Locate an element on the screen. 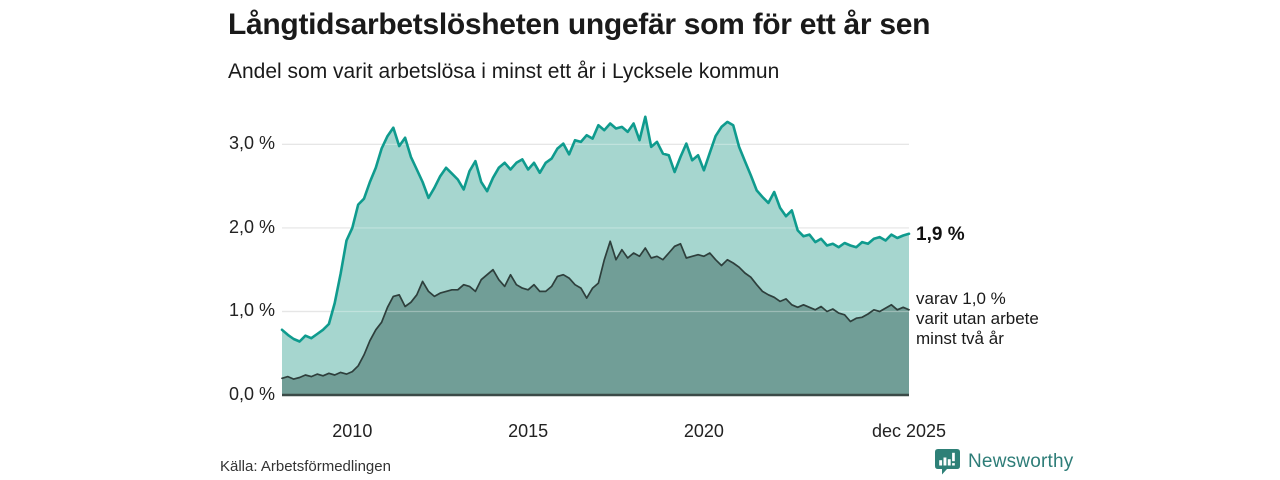 The image size is (1280, 480). x-axis-tick: dec 2025 is located at coordinates (909, 431).